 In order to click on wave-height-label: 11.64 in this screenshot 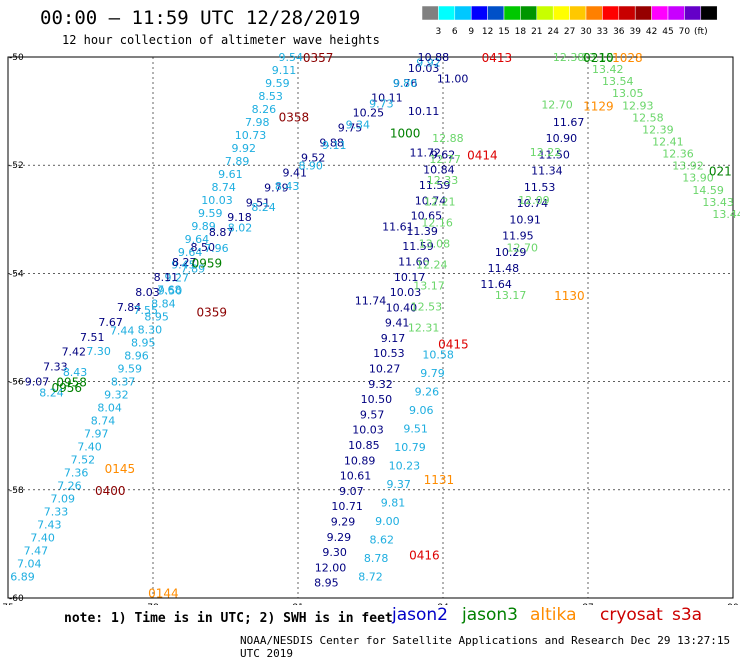, I will do `click(496, 284)`.